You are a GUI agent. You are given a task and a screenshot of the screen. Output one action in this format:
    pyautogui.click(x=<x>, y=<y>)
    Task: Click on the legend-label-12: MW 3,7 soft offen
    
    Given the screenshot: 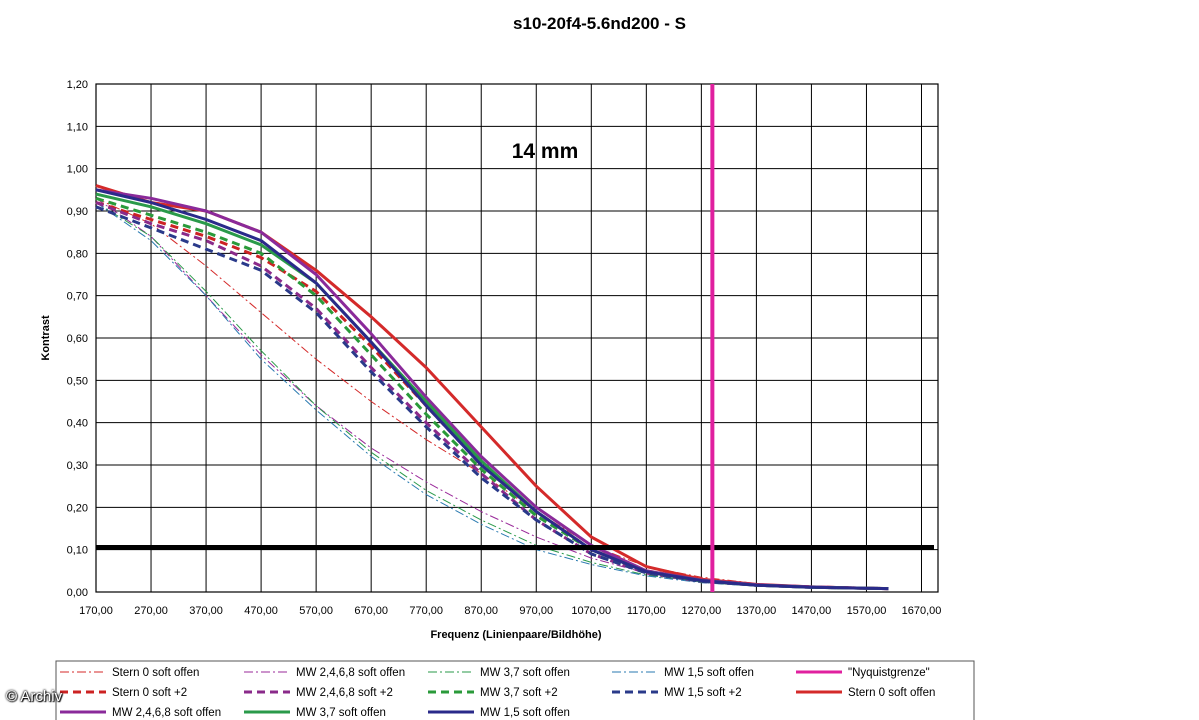 What is the action you would take?
    pyautogui.click(x=341, y=713)
    